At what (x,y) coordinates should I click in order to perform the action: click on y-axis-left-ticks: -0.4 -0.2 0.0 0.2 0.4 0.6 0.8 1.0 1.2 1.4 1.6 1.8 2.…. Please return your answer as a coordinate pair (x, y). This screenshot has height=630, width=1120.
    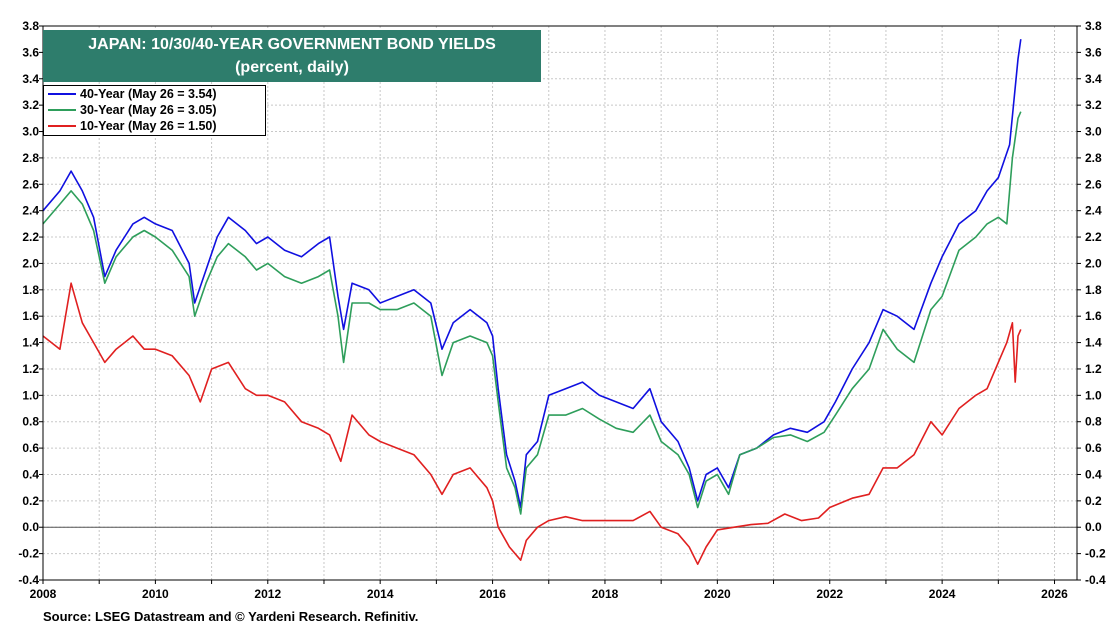
    Looking at the image, I should click on (30, 303).